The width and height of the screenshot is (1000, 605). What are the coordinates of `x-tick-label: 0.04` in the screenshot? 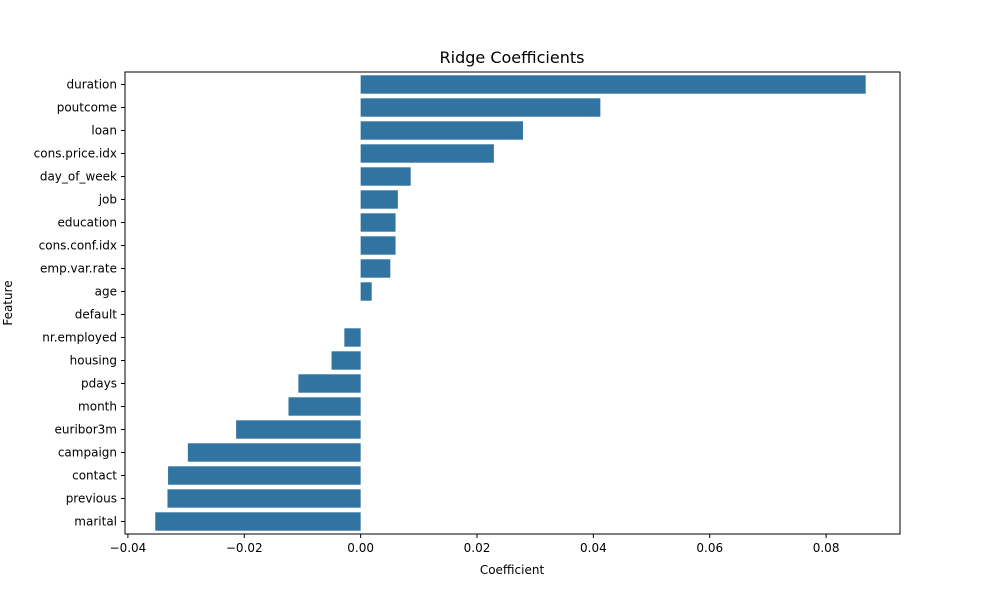 It's located at (593, 548).